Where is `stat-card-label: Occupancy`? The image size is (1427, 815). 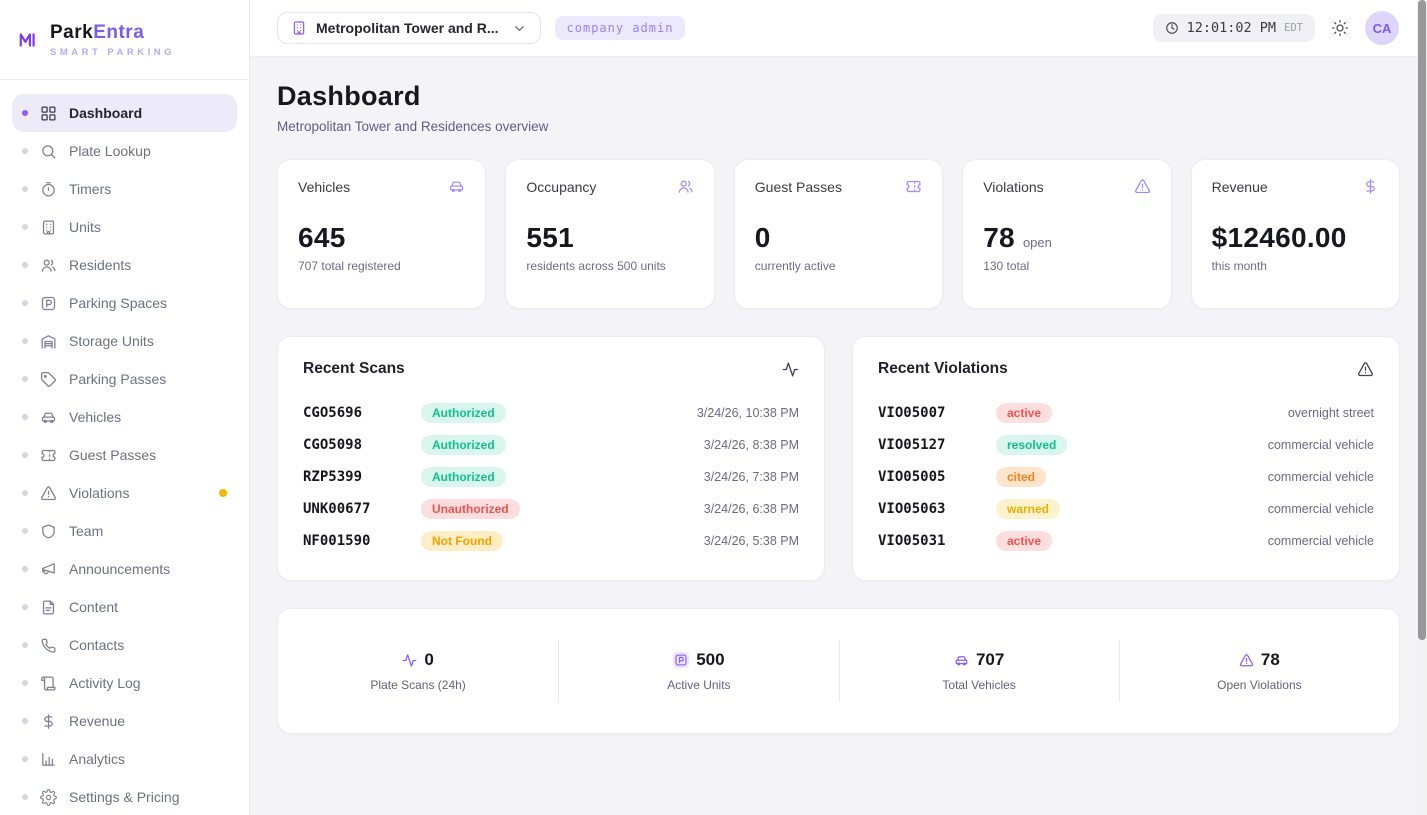
stat-card-label: Occupancy is located at coordinates (561, 186).